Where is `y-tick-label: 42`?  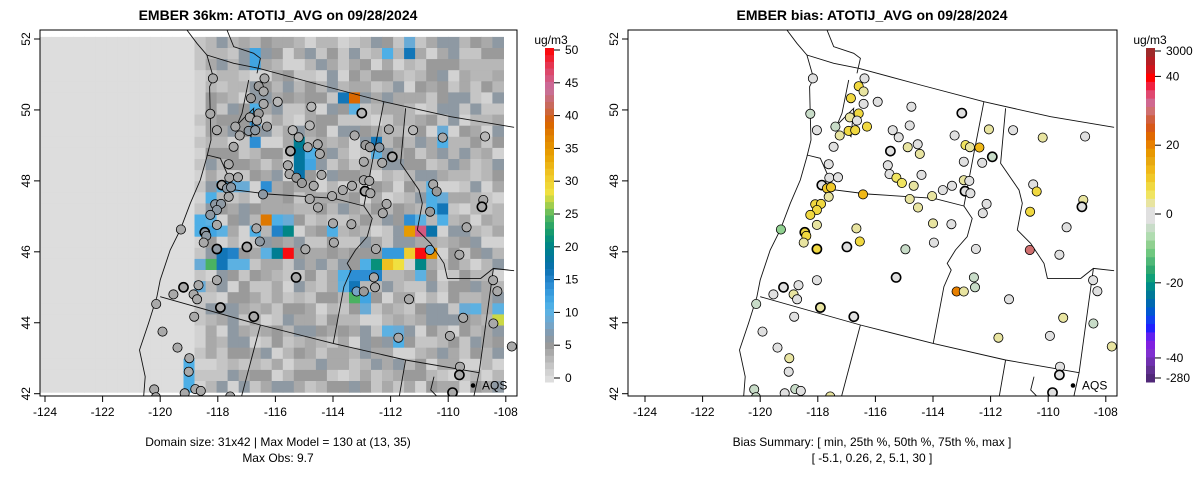 y-tick-label: 42 is located at coordinates (26, 394).